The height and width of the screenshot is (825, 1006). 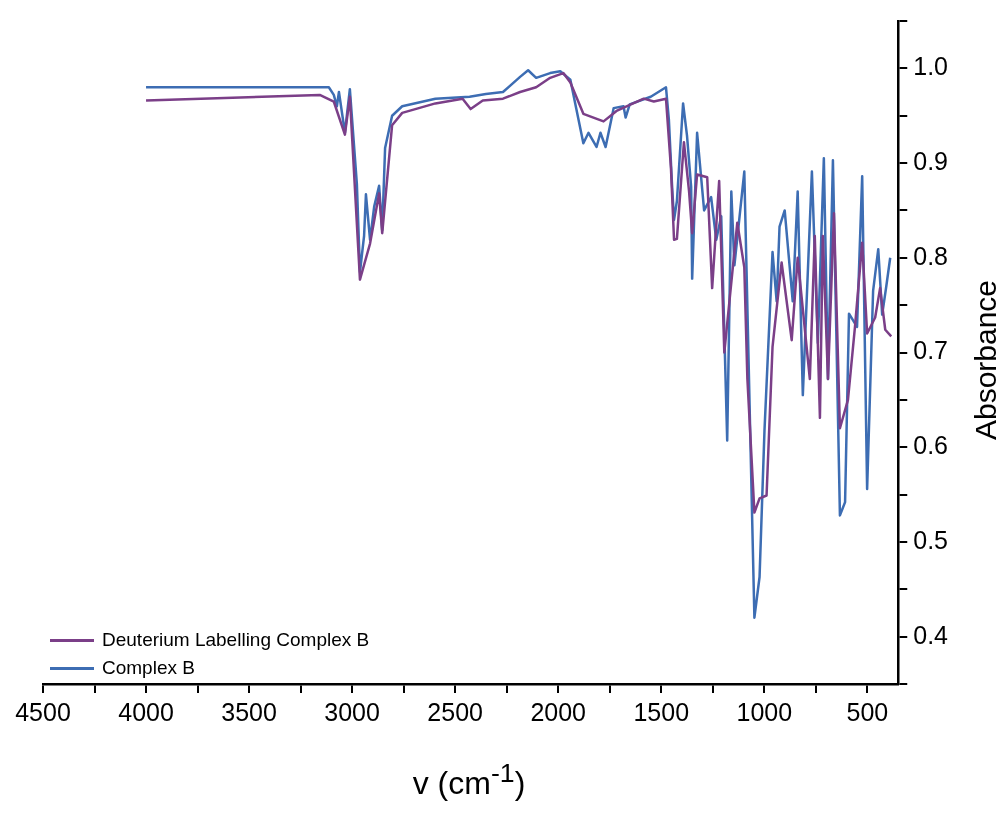 What do you see at coordinates (236, 640) in the screenshot?
I see `legend-label: Deuterium Labelling Complex B` at bounding box center [236, 640].